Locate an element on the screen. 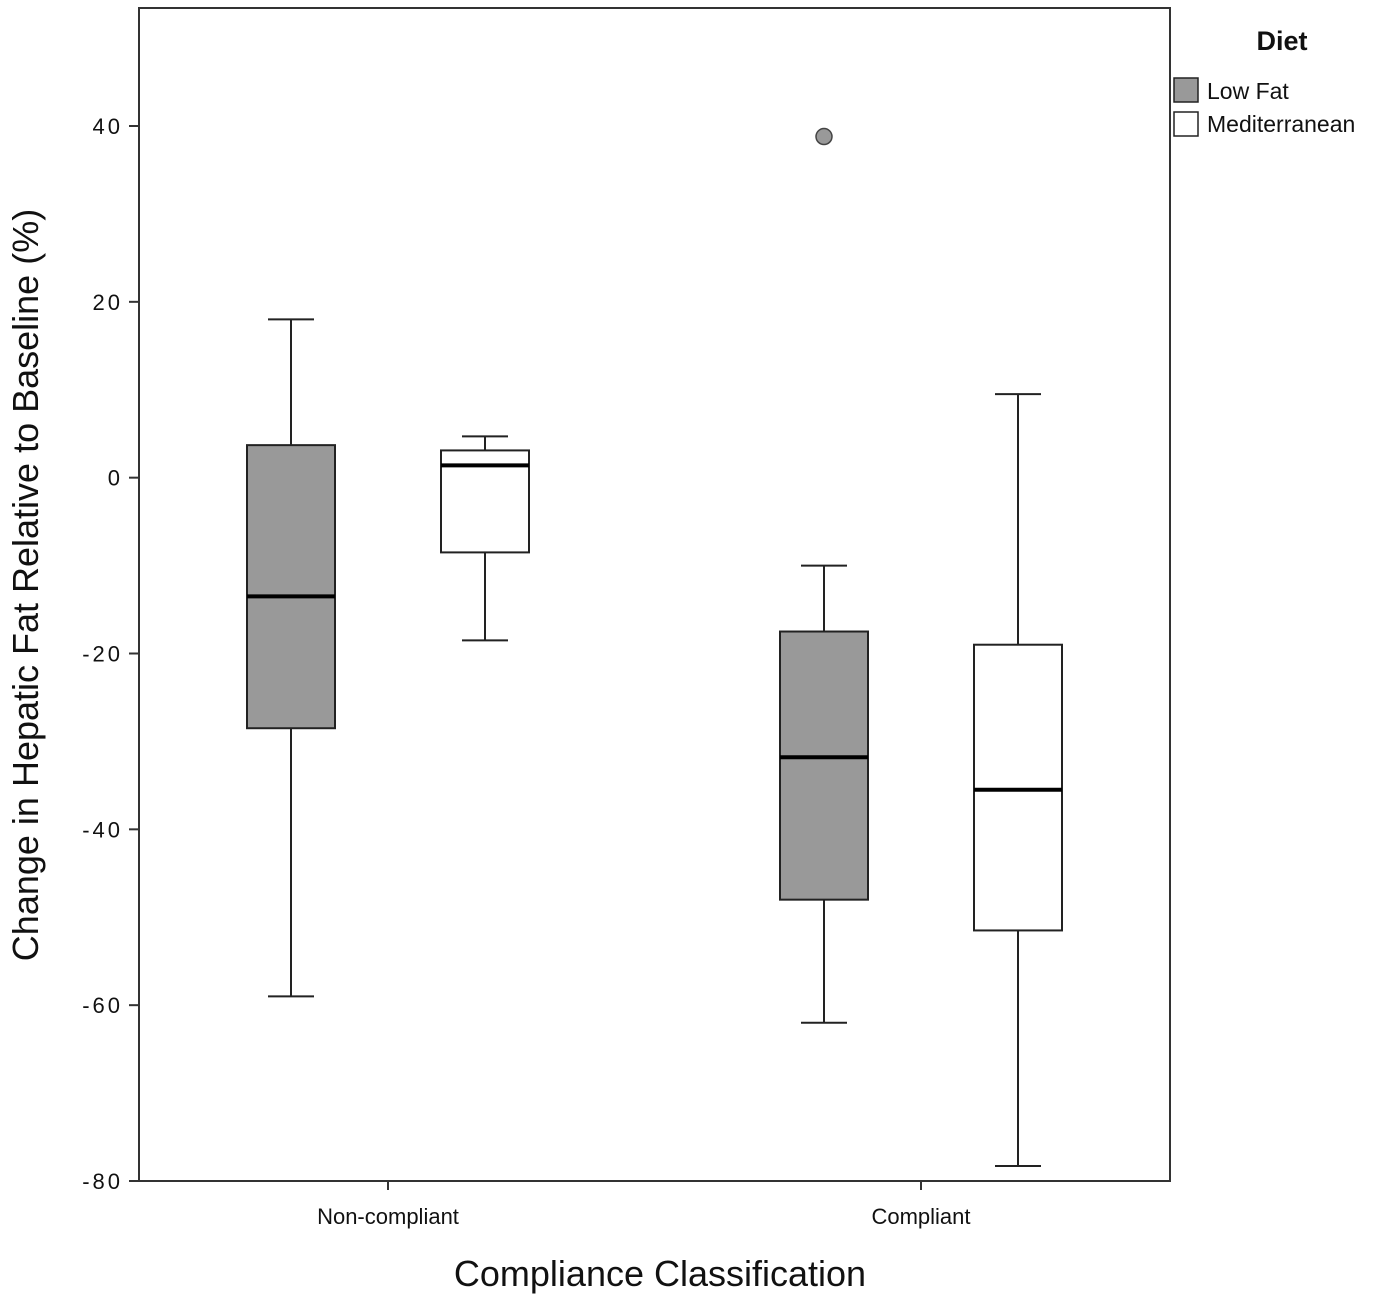 This screenshot has height=1302, width=1396. legend-label-mediterranean: Mediterranean is located at coordinates (1281, 124).